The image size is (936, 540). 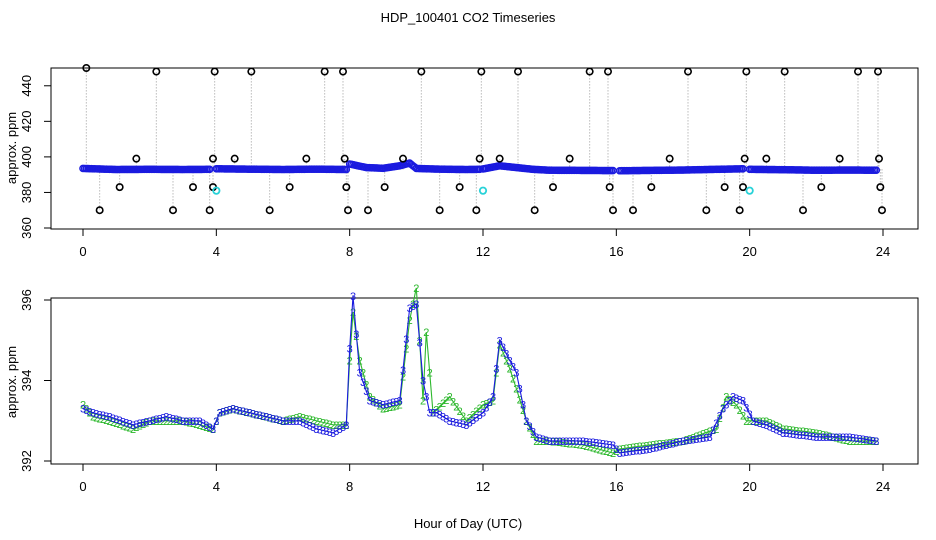 What do you see at coordinates (349, 486) in the screenshot?
I see `bottom-x-tick-label: 8` at bounding box center [349, 486].